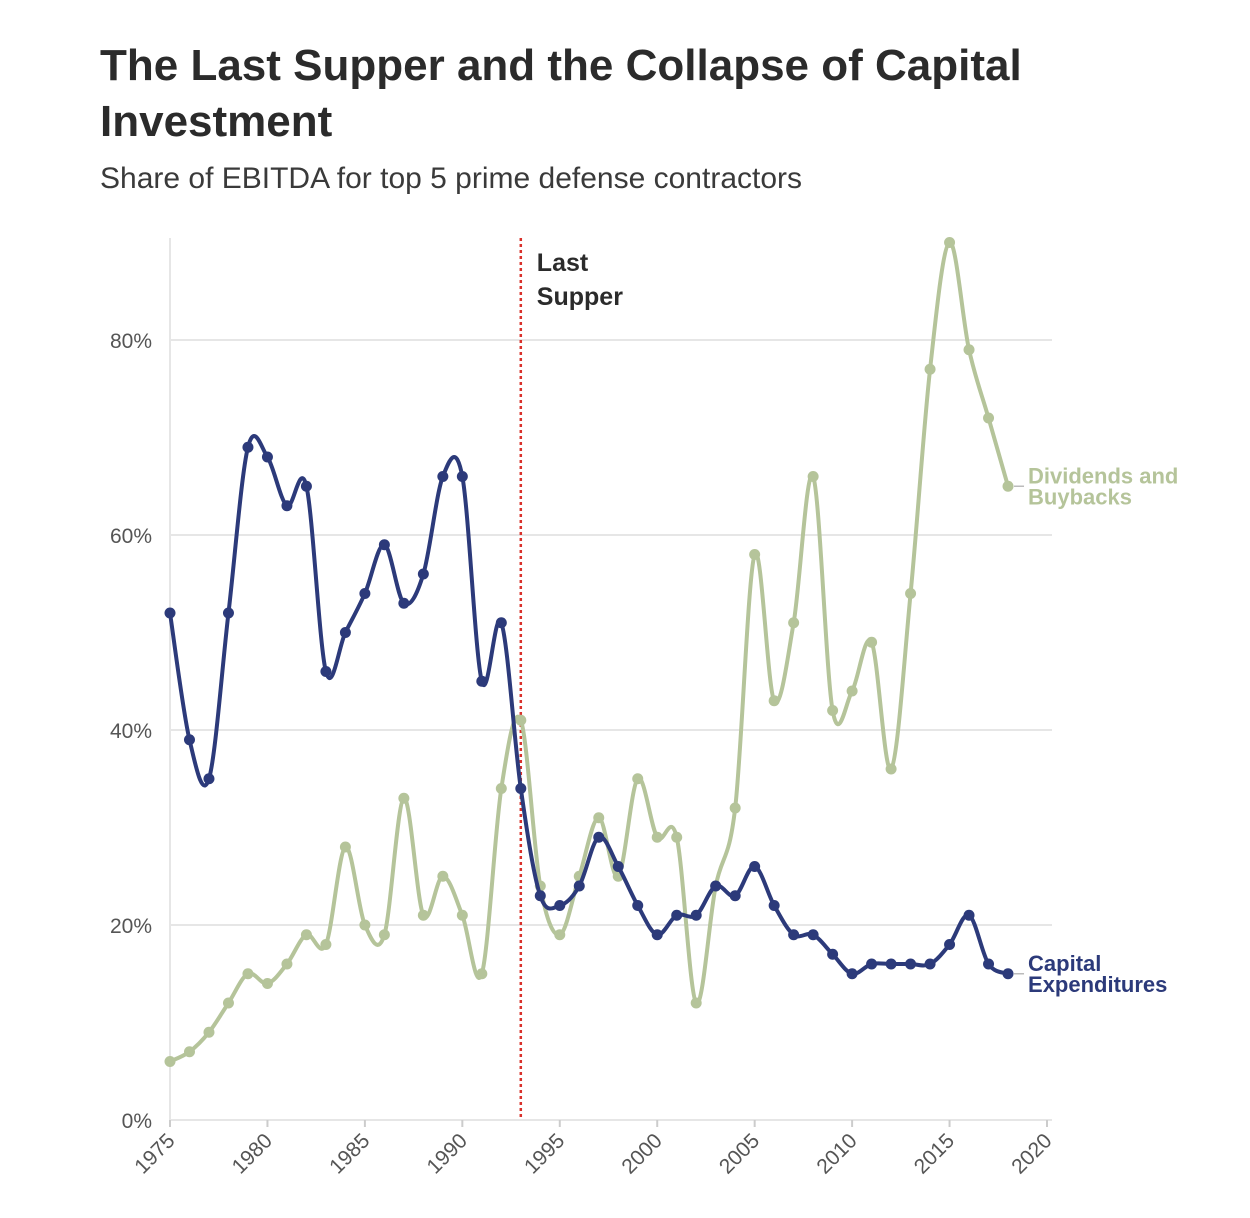  Describe the element at coordinates (349, 1153) in the screenshot. I see `x-tick-label: 1985` at that location.